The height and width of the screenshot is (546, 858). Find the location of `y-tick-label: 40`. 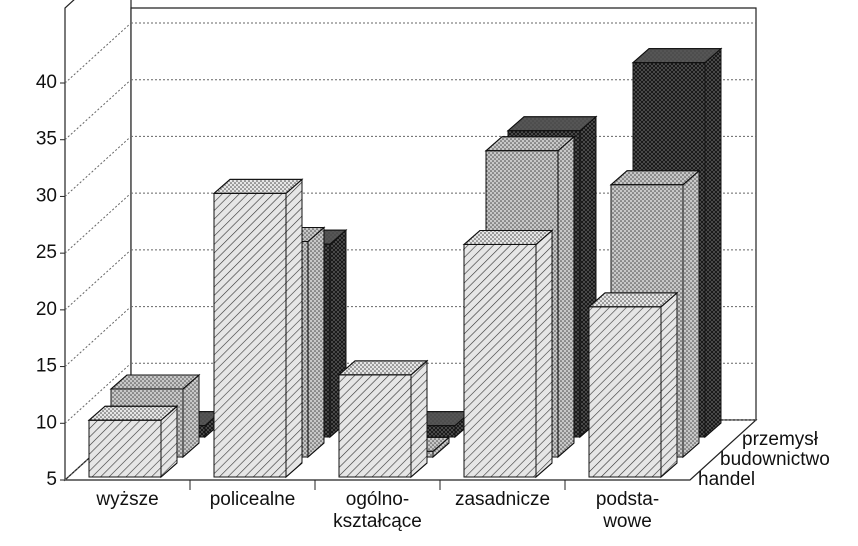

y-tick-label: 40 is located at coordinates (46, 82).